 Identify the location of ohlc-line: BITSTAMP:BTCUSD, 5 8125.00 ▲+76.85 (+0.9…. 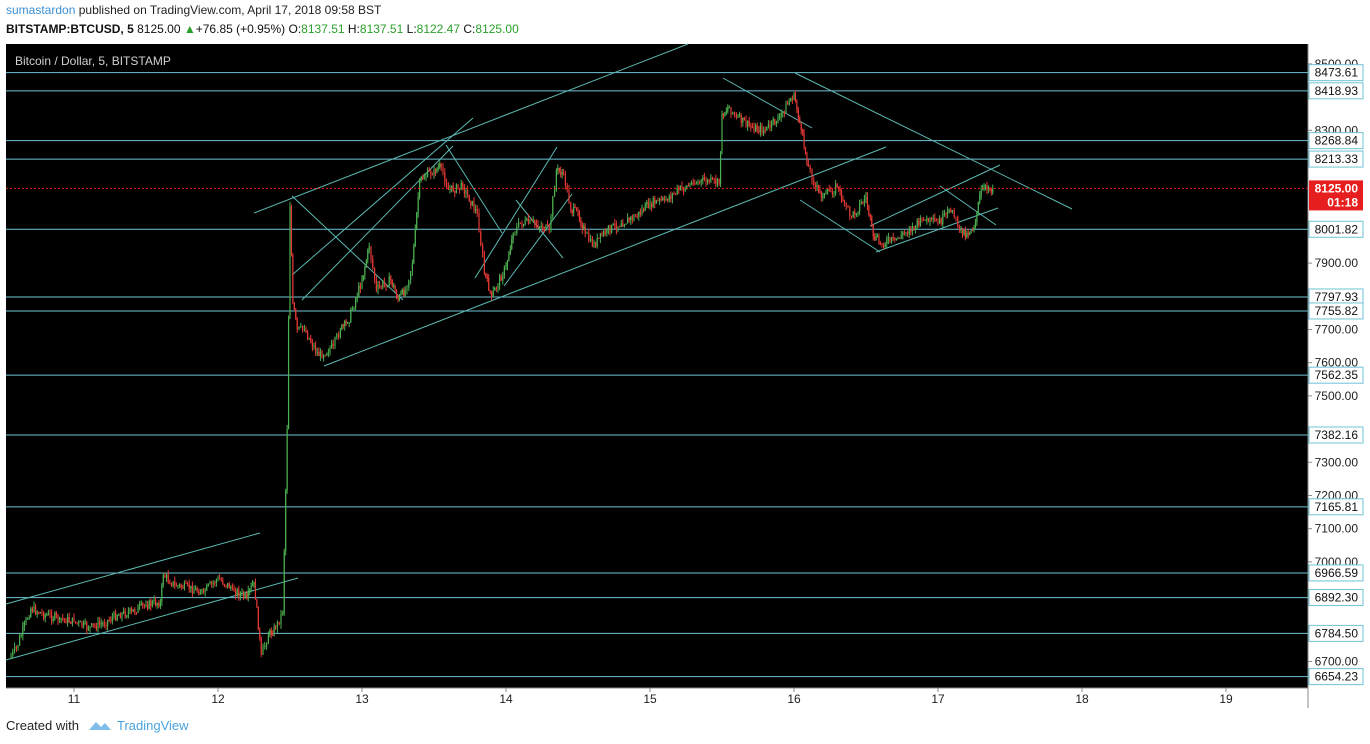
(262, 29).